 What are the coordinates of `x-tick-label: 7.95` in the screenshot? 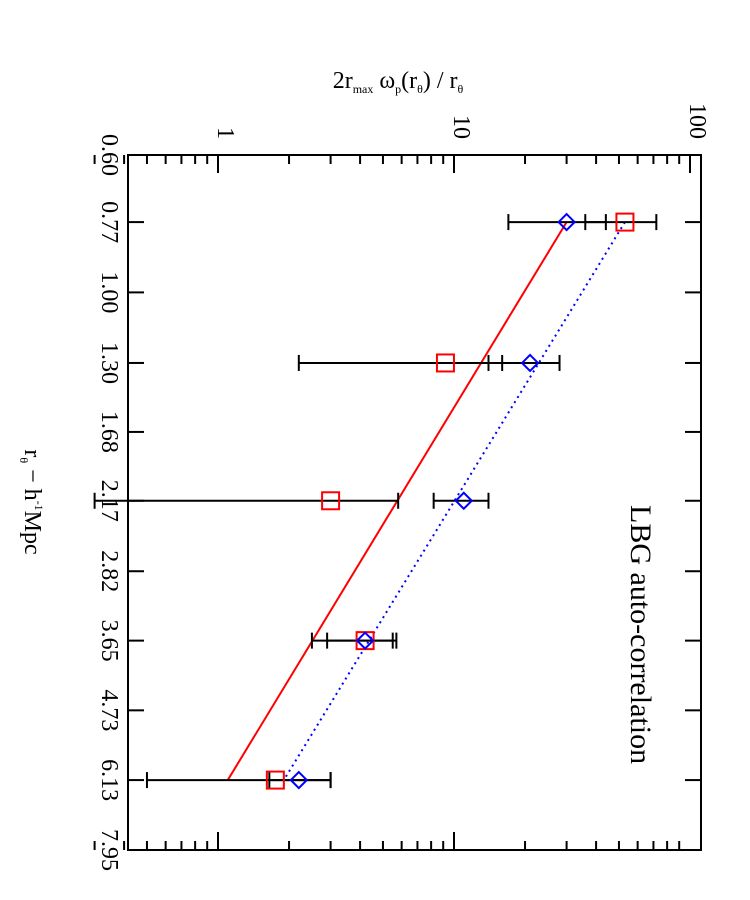 It's located at (109, 850).